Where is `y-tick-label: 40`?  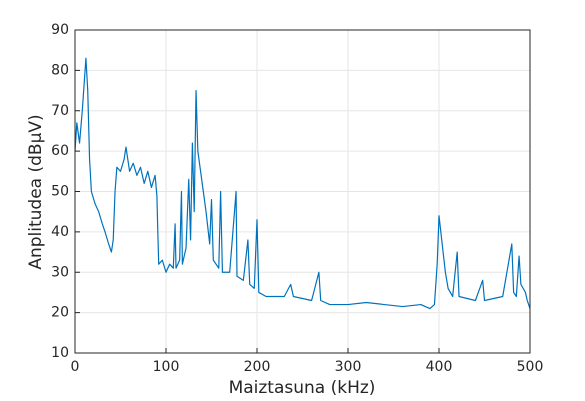 y-tick-label: 40 is located at coordinates (60, 232).